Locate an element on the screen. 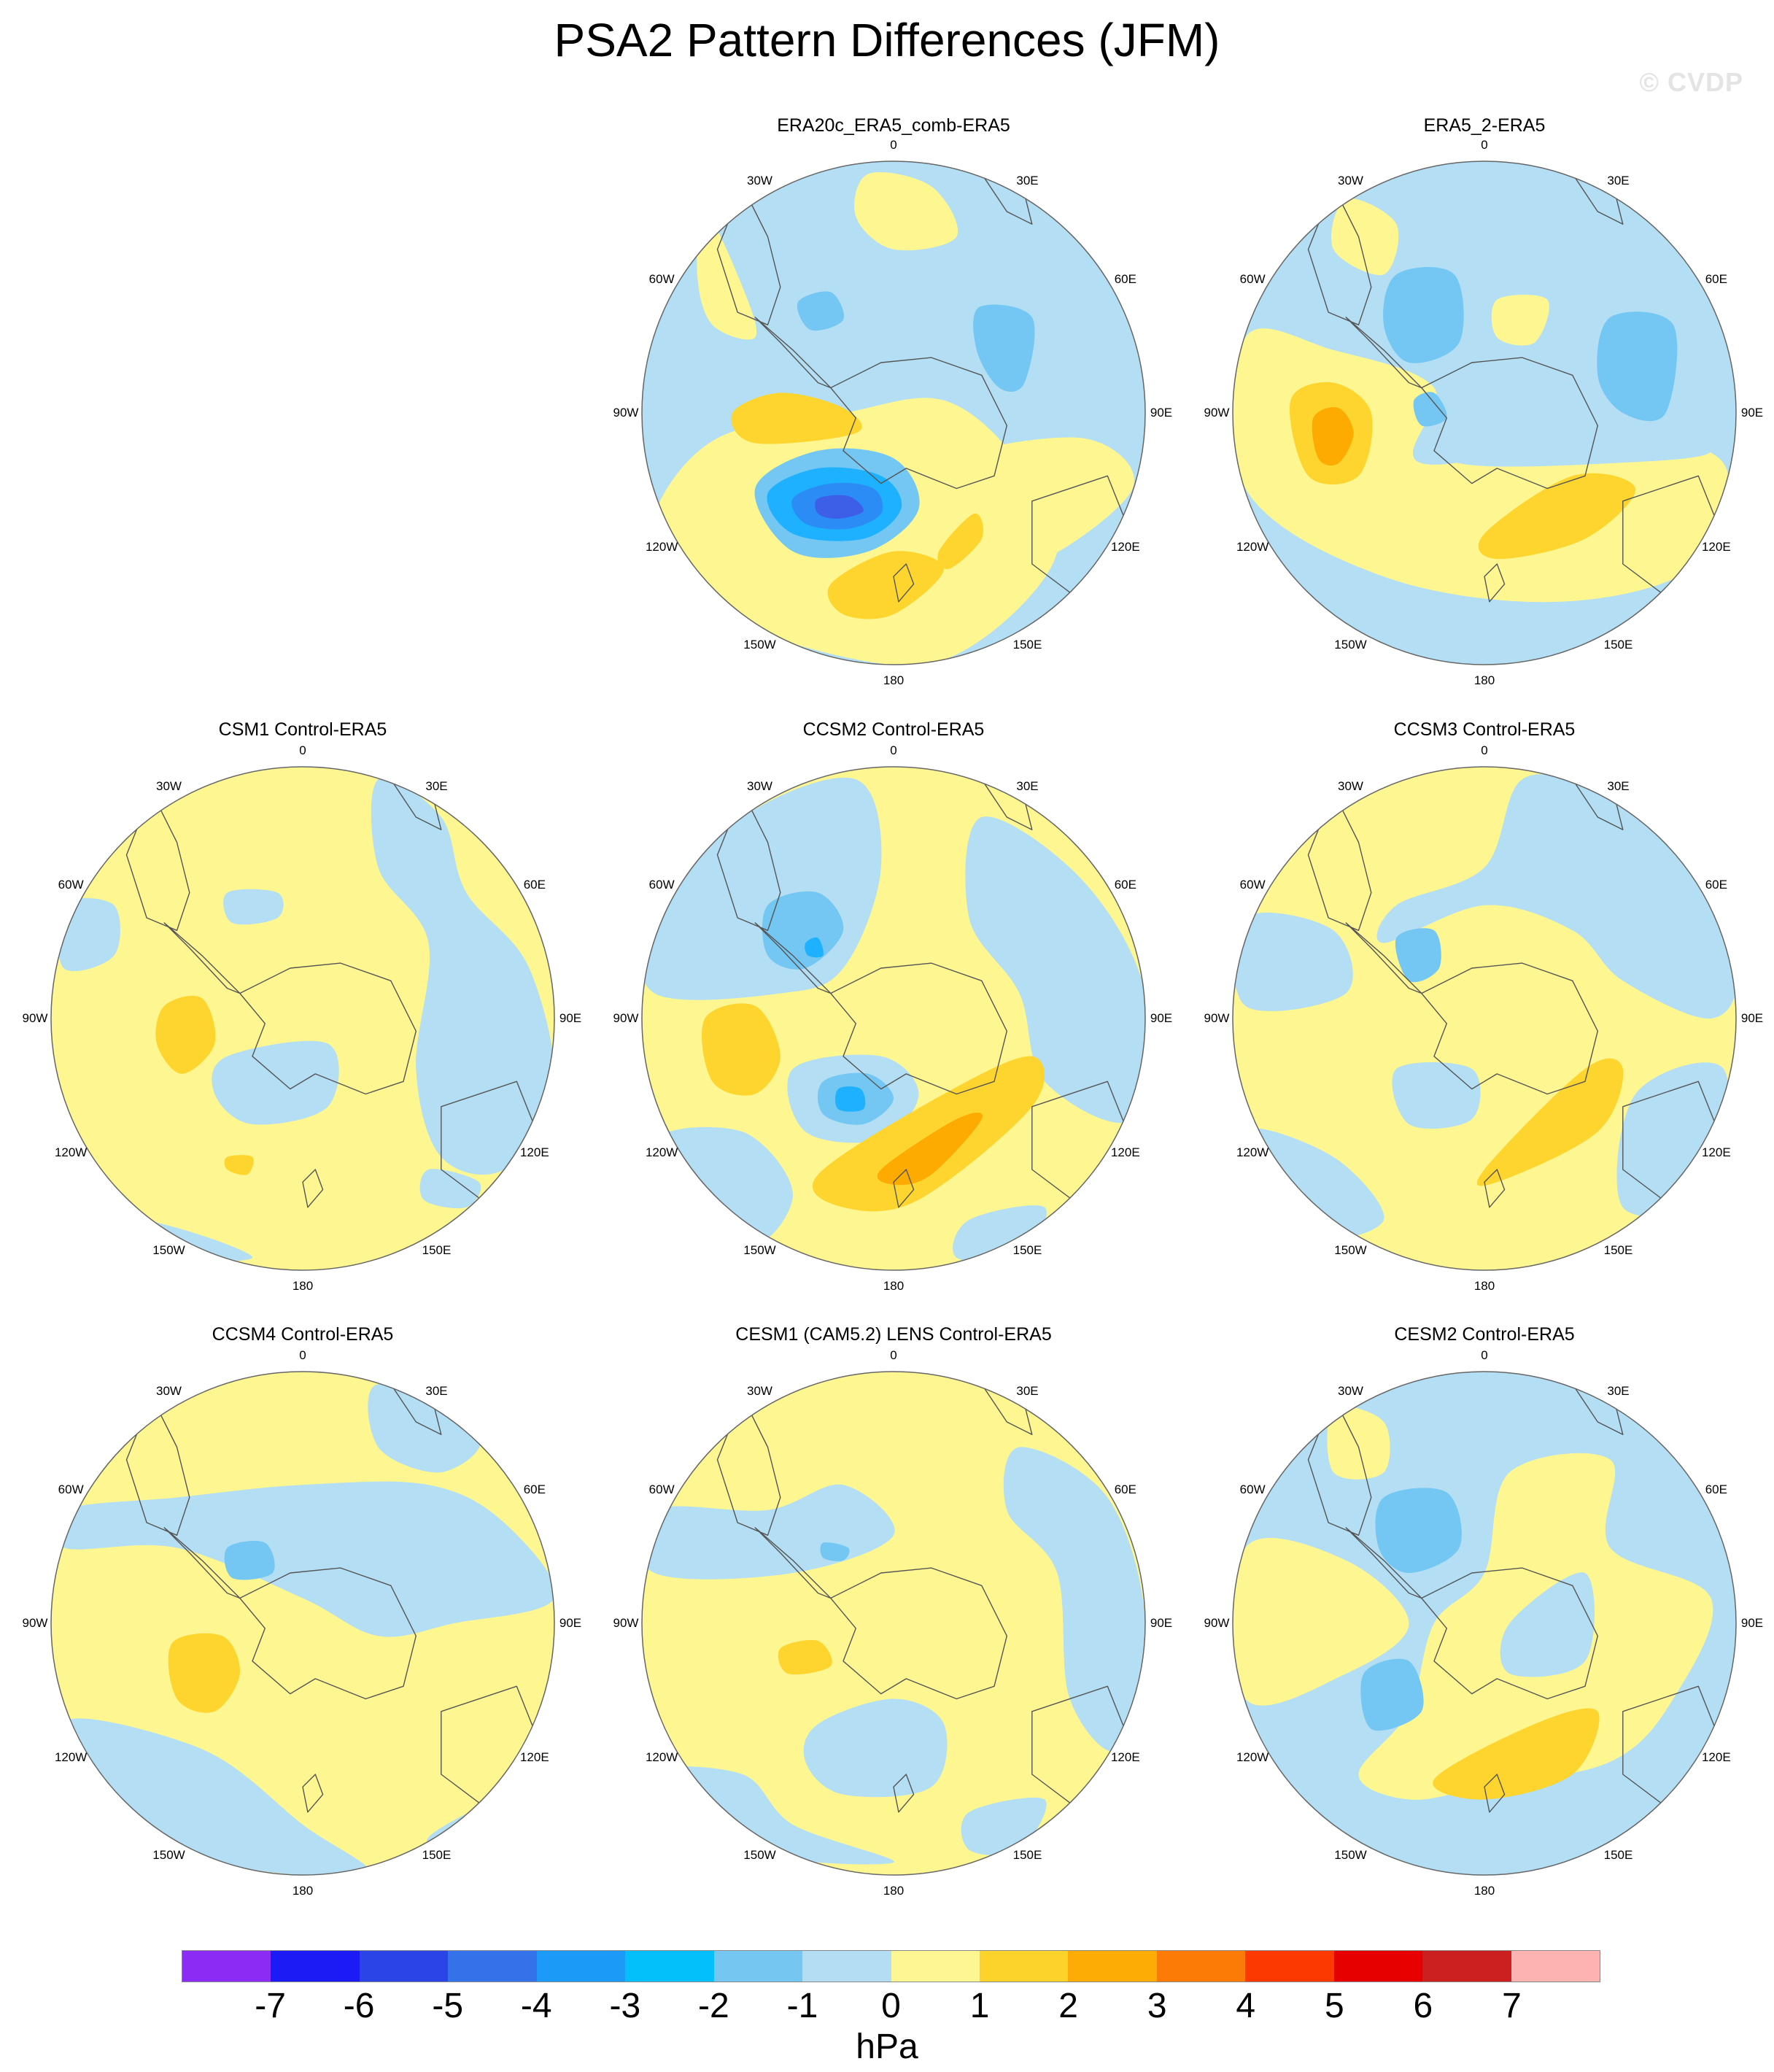 This screenshot has height=2072, width=1774. panel-title: ERA20c_ERA5_comb-ERA5 is located at coordinates (893, 125).